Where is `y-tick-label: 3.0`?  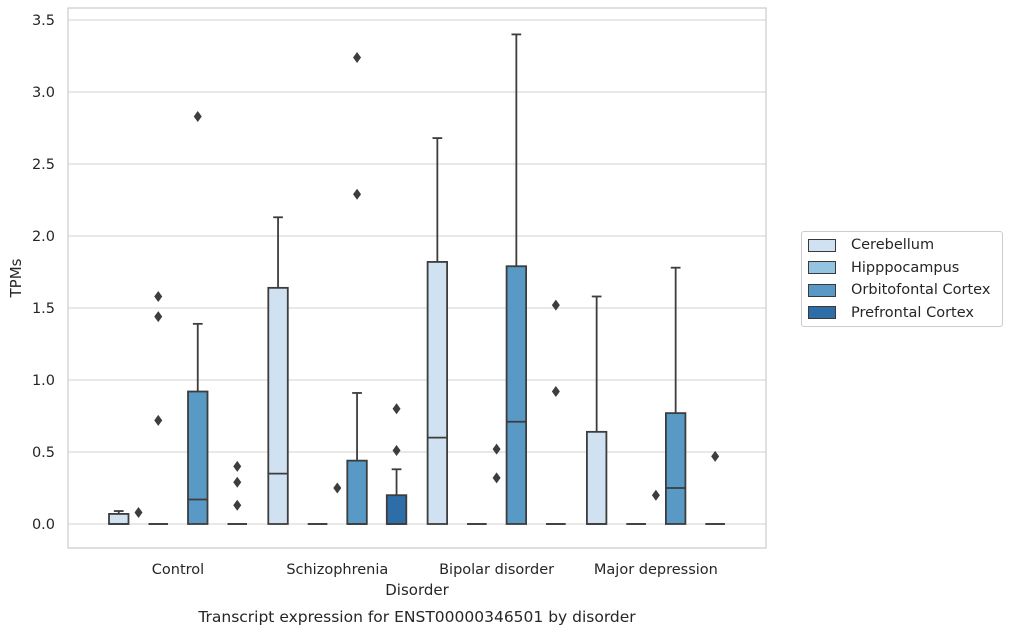
y-tick-label: 3.0 is located at coordinates (43, 93).